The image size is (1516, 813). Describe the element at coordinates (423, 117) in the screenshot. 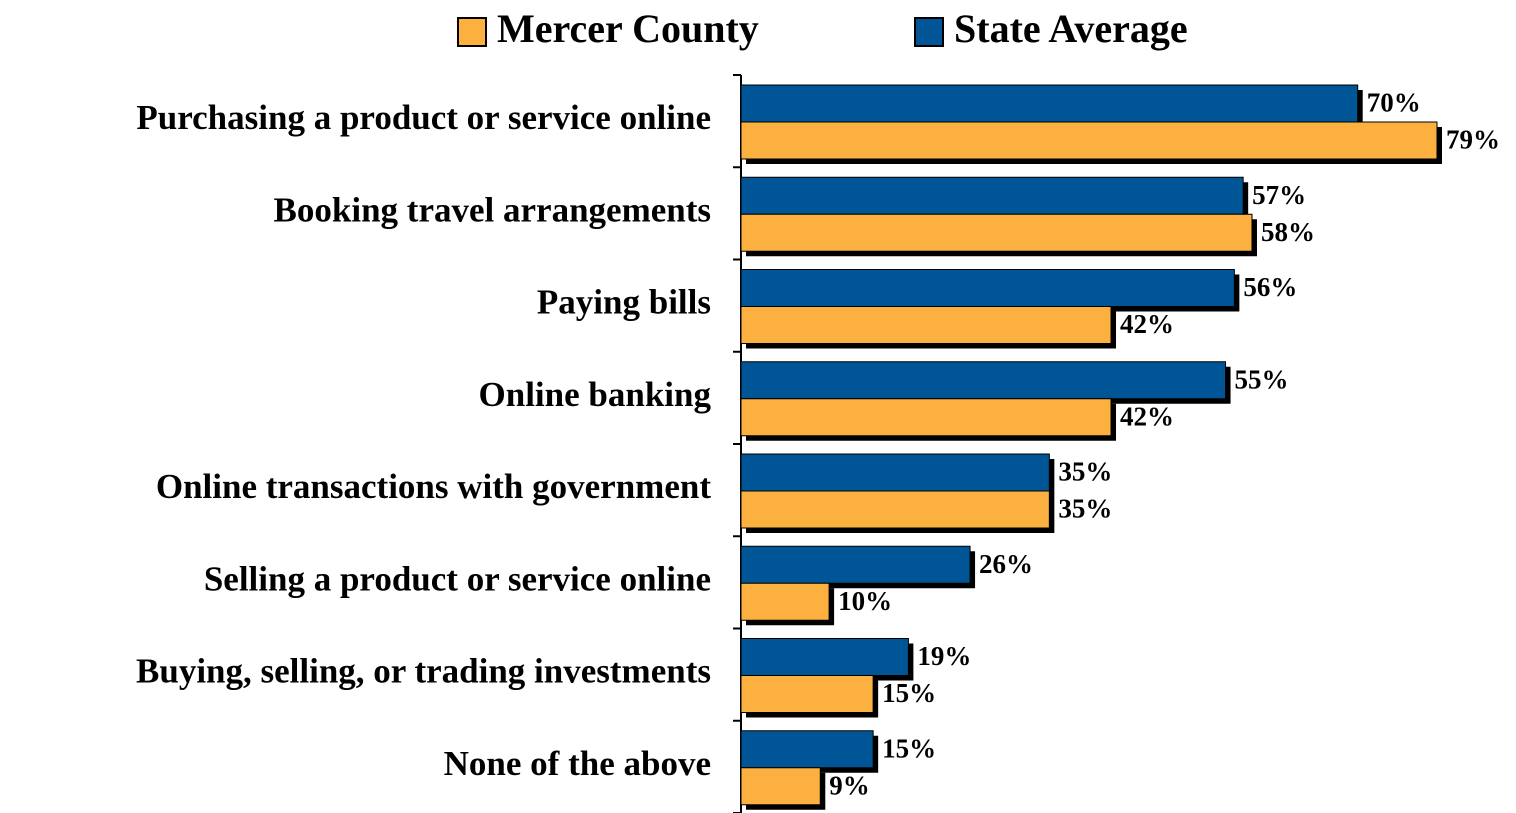

I see `category-label: Purchasing a product or service online` at that location.